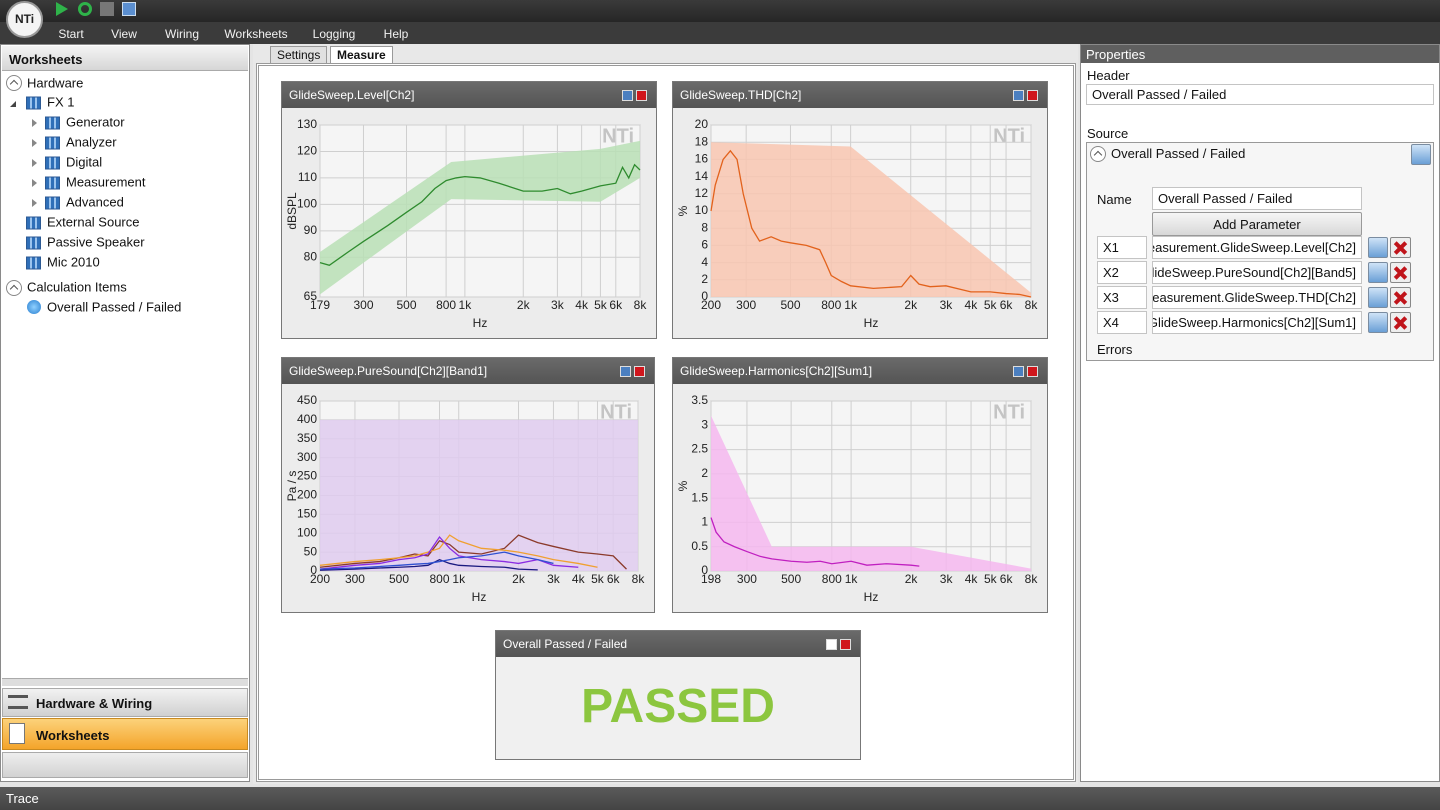  I want to click on parameter-value: Measurement.GlideSweep.THD[Ch2], so click(1257, 297).